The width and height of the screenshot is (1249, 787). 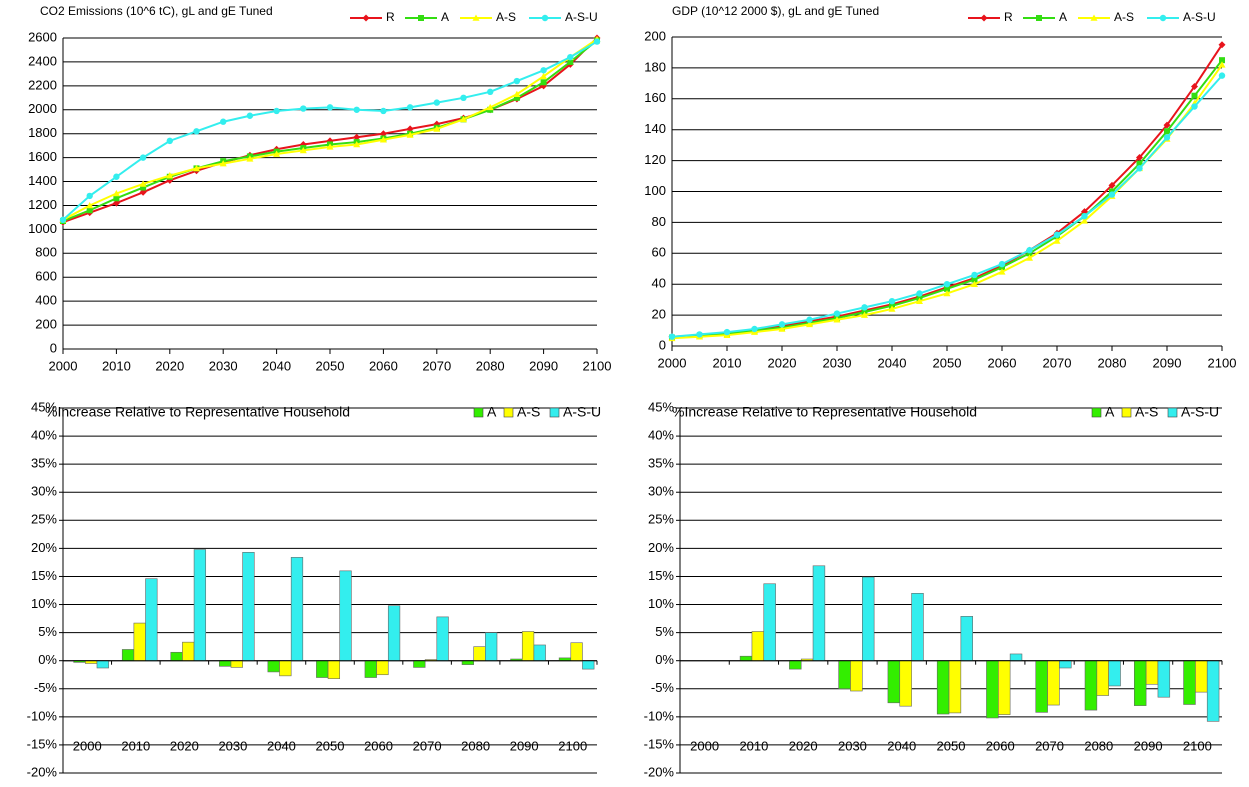 What do you see at coordinates (42, 108) in the screenshot?
I see `y-tick-label: 2000` at bounding box center [42, 108].